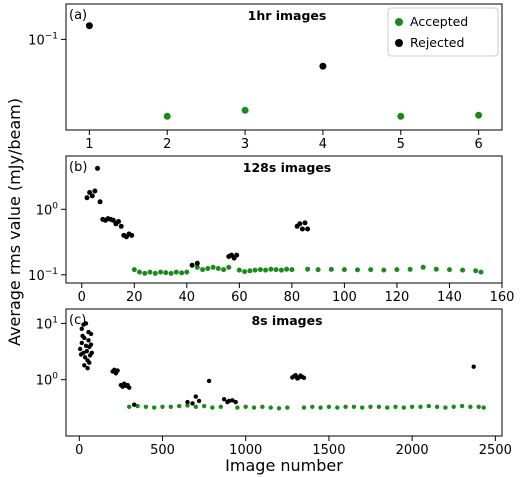 Image resolution: width=520 pixels, height=477 pixels. What do you see at coordinates (43, 39) in the screenshot?
I see `y-tick-label: 10⁻¹` at bounding box center [43, 39].